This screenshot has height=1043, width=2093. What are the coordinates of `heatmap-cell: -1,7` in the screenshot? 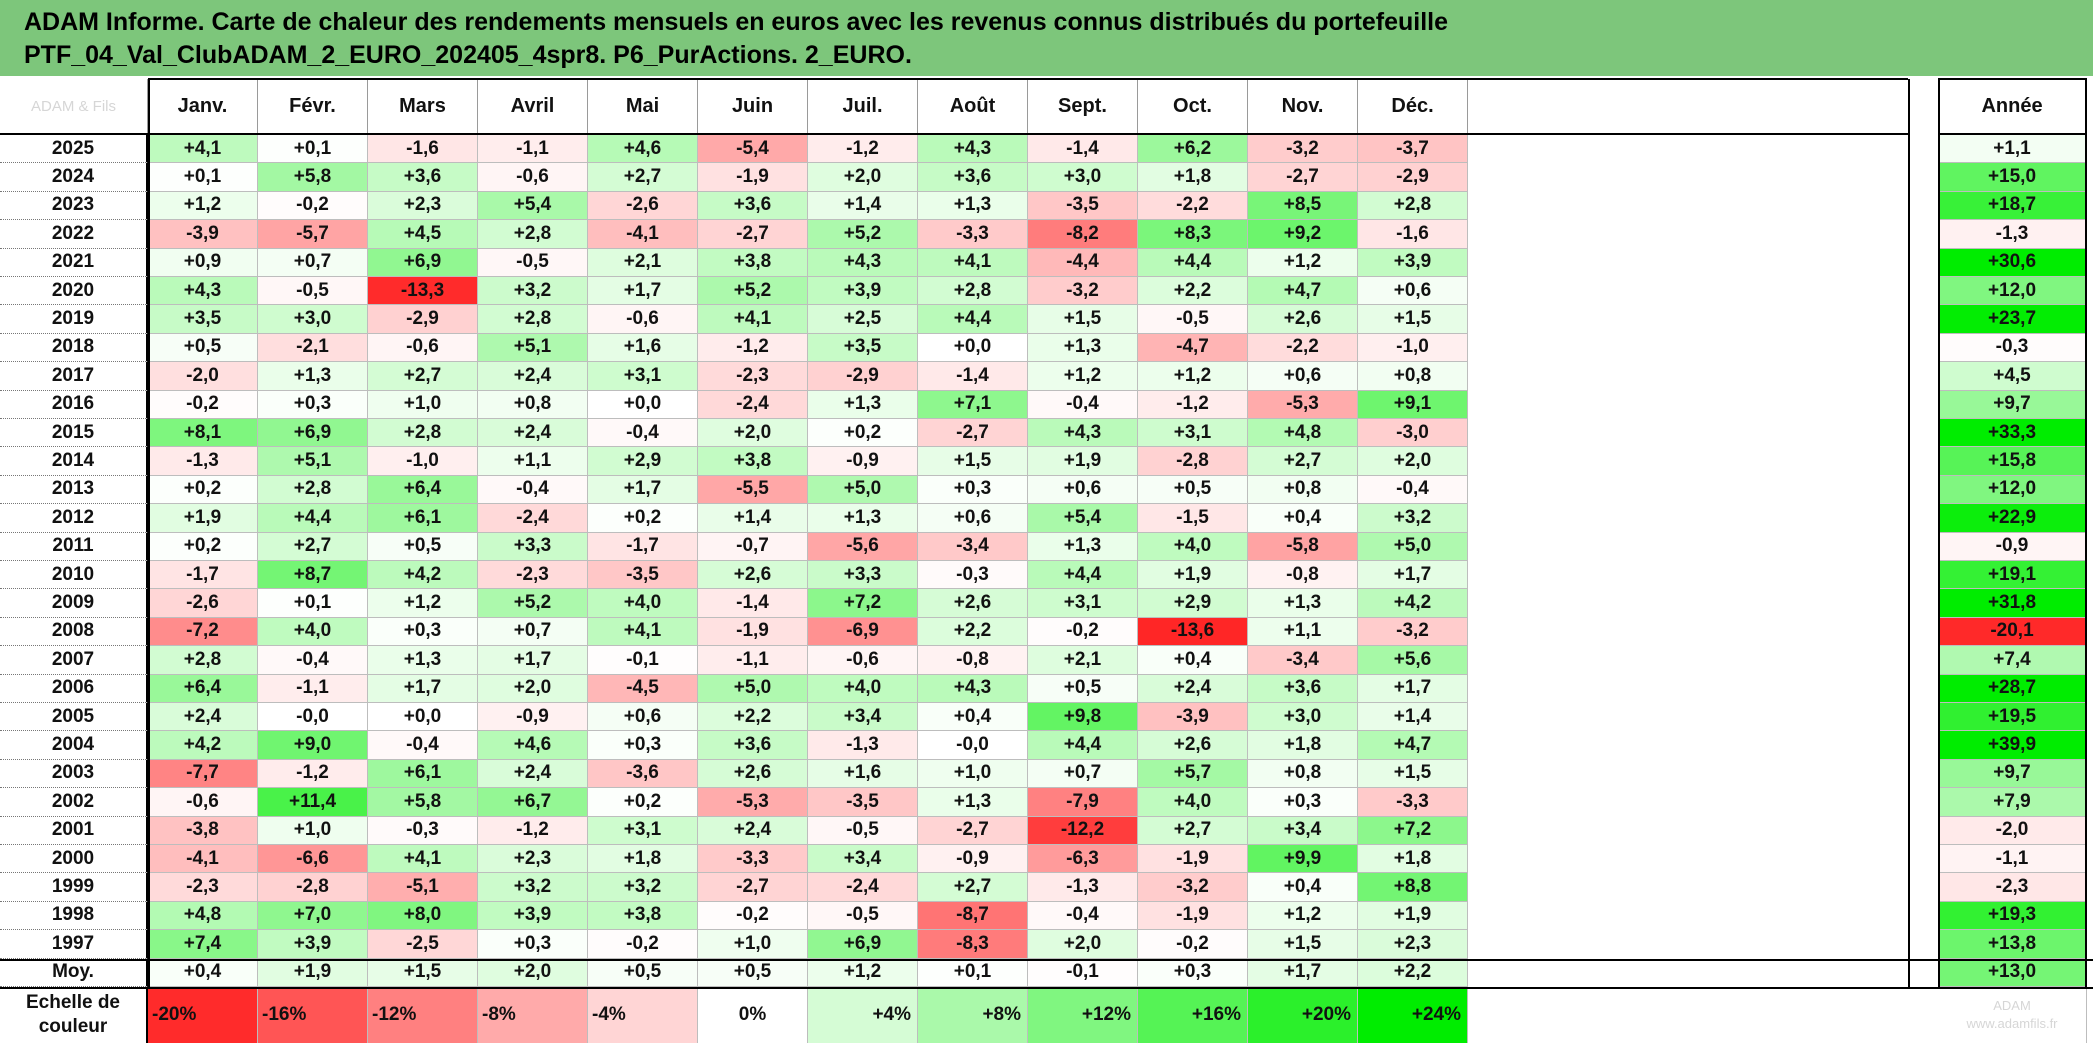 It's located at (643, 546).